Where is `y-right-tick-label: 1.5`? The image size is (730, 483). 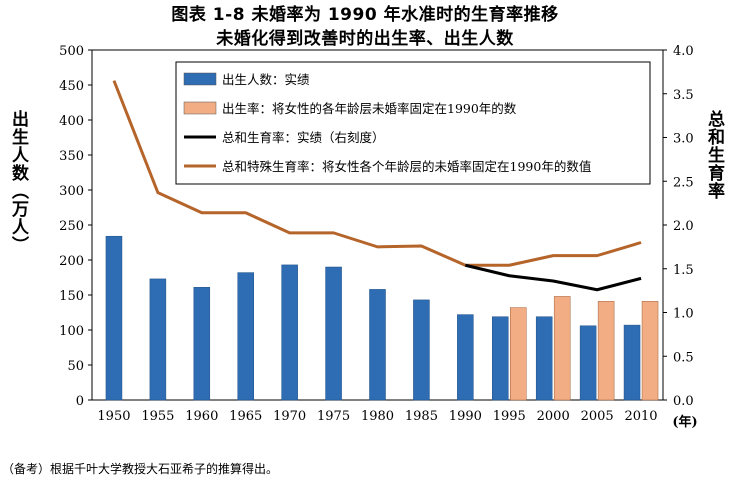
y-right-tick-label: 1.5 is located at coordinates (683, 270).